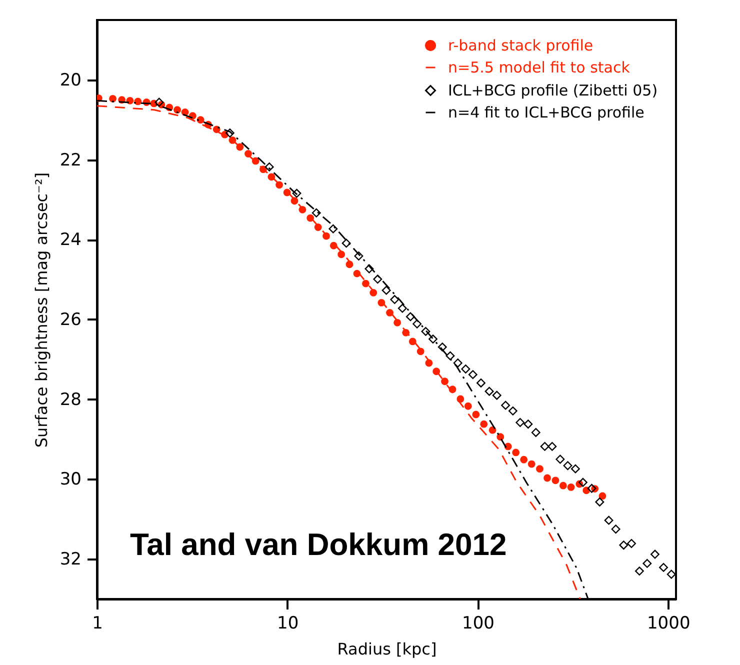 This screenshot has width=740, height=665. I want to click on x-tick-label: 100, so click(478, 624).